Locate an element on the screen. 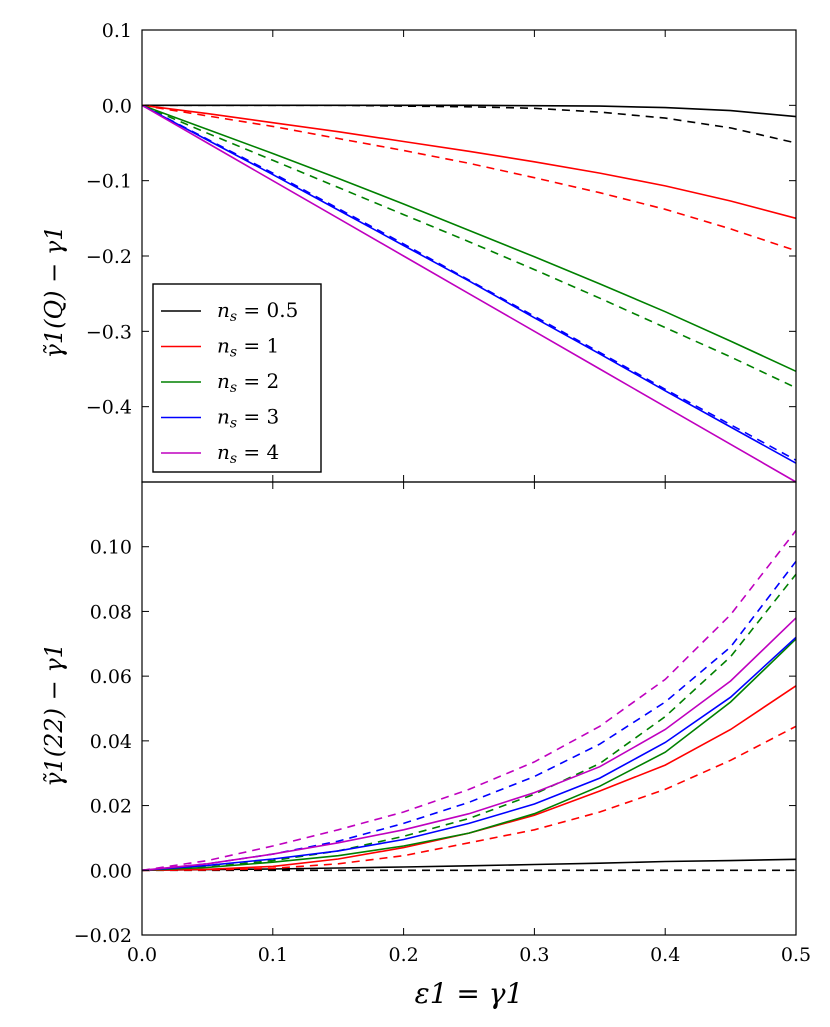 The width and height of the screenshot is (830, 1027). x-tick-label: 0.5 is located at coordinates (796, 955).